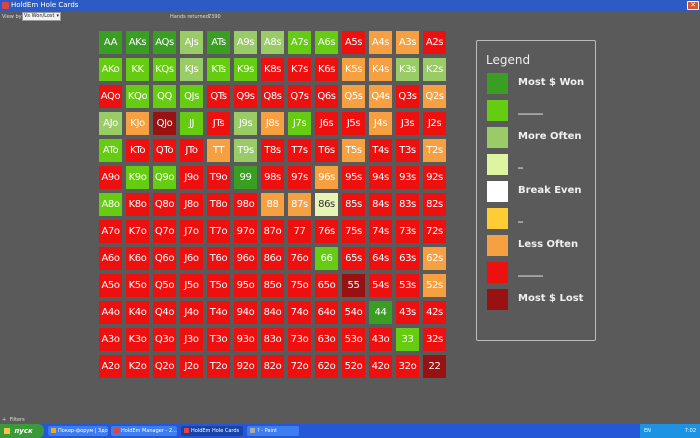 The width and height of the screenshot is (700, 438). Describe the element at coordinates (353, 258) in the screenshot. I see `hand-cell: 65s` at that location.